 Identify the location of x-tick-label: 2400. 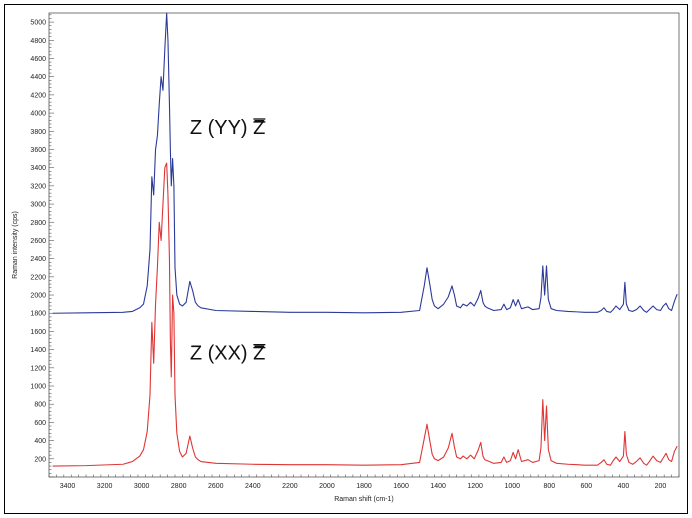
(253, 486).